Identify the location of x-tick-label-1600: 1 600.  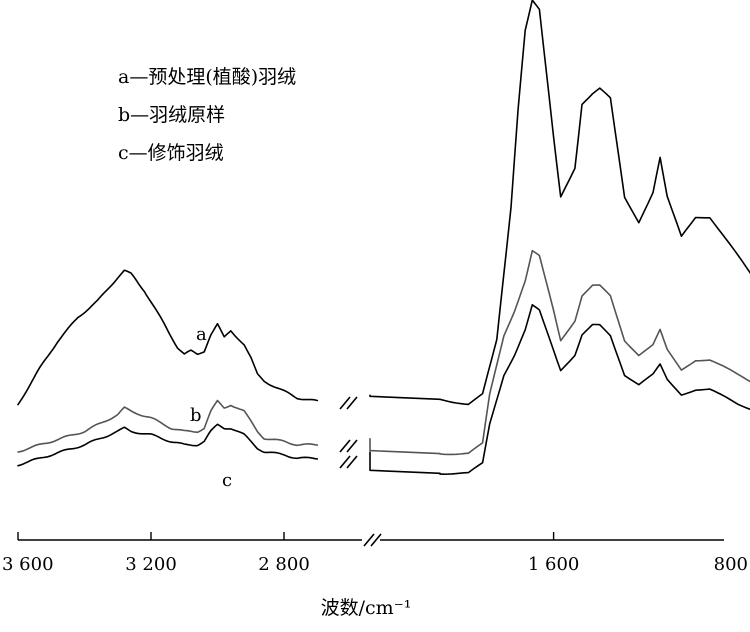
(554, 564).